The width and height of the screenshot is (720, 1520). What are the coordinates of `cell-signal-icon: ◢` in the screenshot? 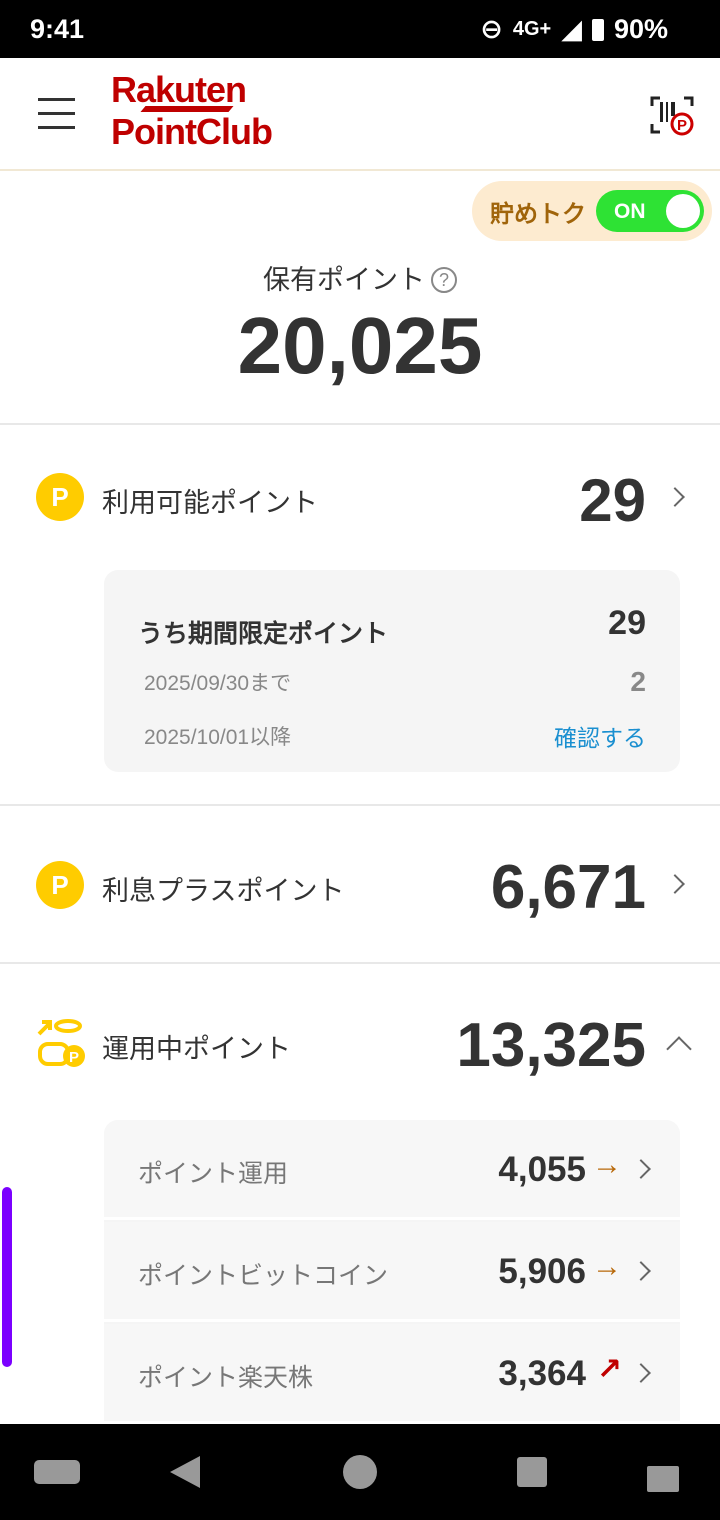 It's located at (571, 29).